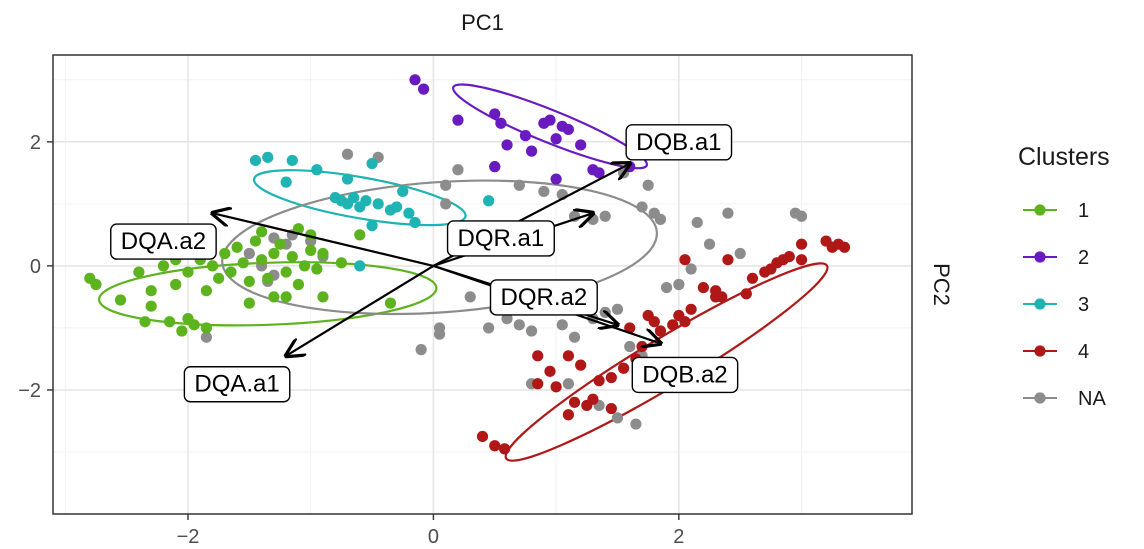 The image size is (1144, 549). What do you see at coordinates (1083, 258) in the screenshot?
I see `legend-label-2: 2` at bounding box center [1083, 258].